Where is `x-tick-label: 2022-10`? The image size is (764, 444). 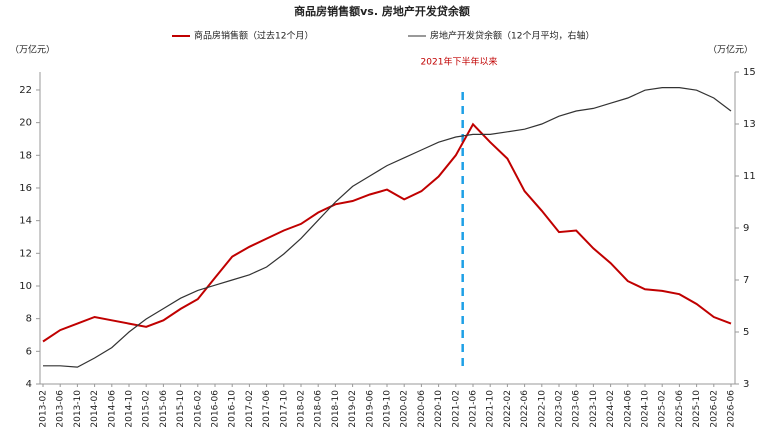
x-tick-label: 2022-10 is located at coordinates (542, 409).